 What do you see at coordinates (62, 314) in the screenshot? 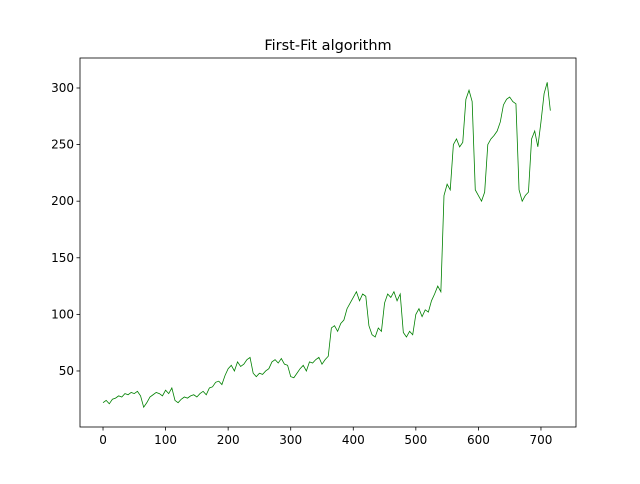
I see `y-tick-label: 100` at bounding box center [62, 314].